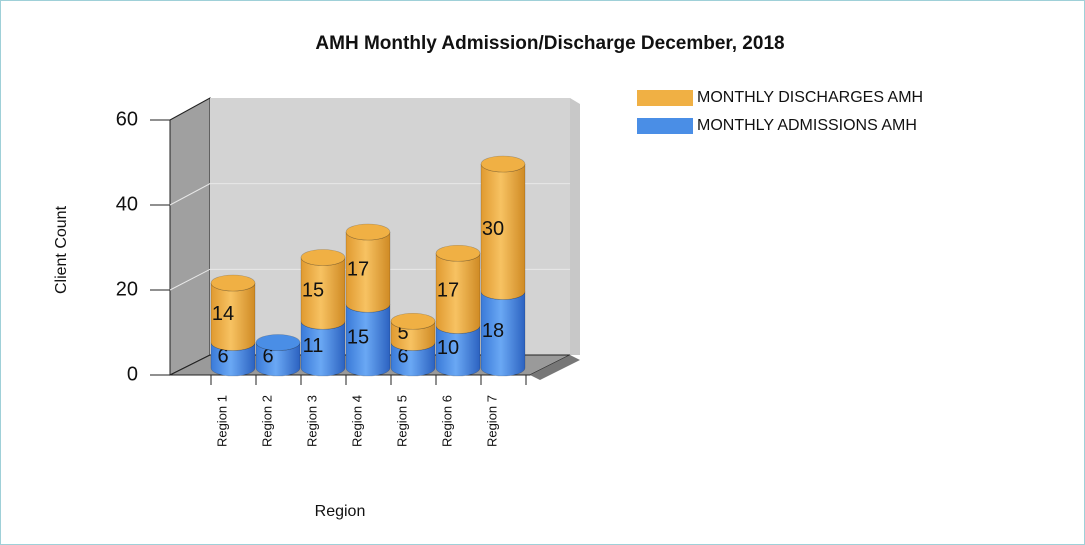  I want to click on x-axis-title: Region, so click(340, 511).